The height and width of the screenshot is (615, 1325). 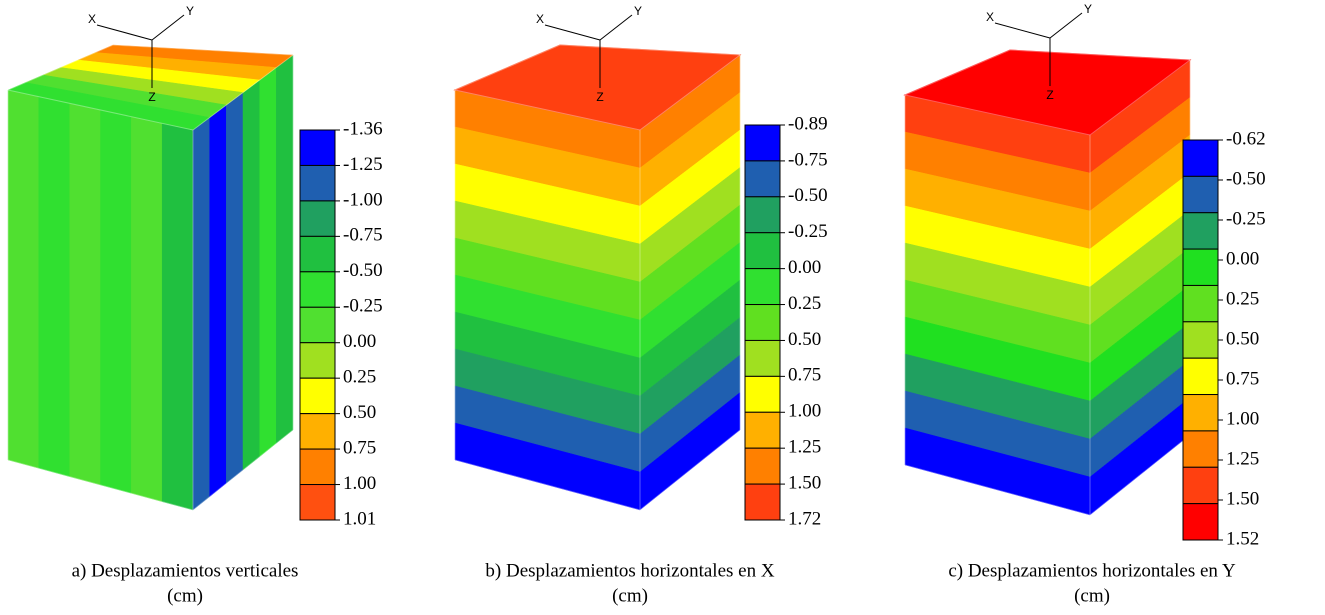 I want to click on legend-label: -1.25, so click(x=363, y=164).